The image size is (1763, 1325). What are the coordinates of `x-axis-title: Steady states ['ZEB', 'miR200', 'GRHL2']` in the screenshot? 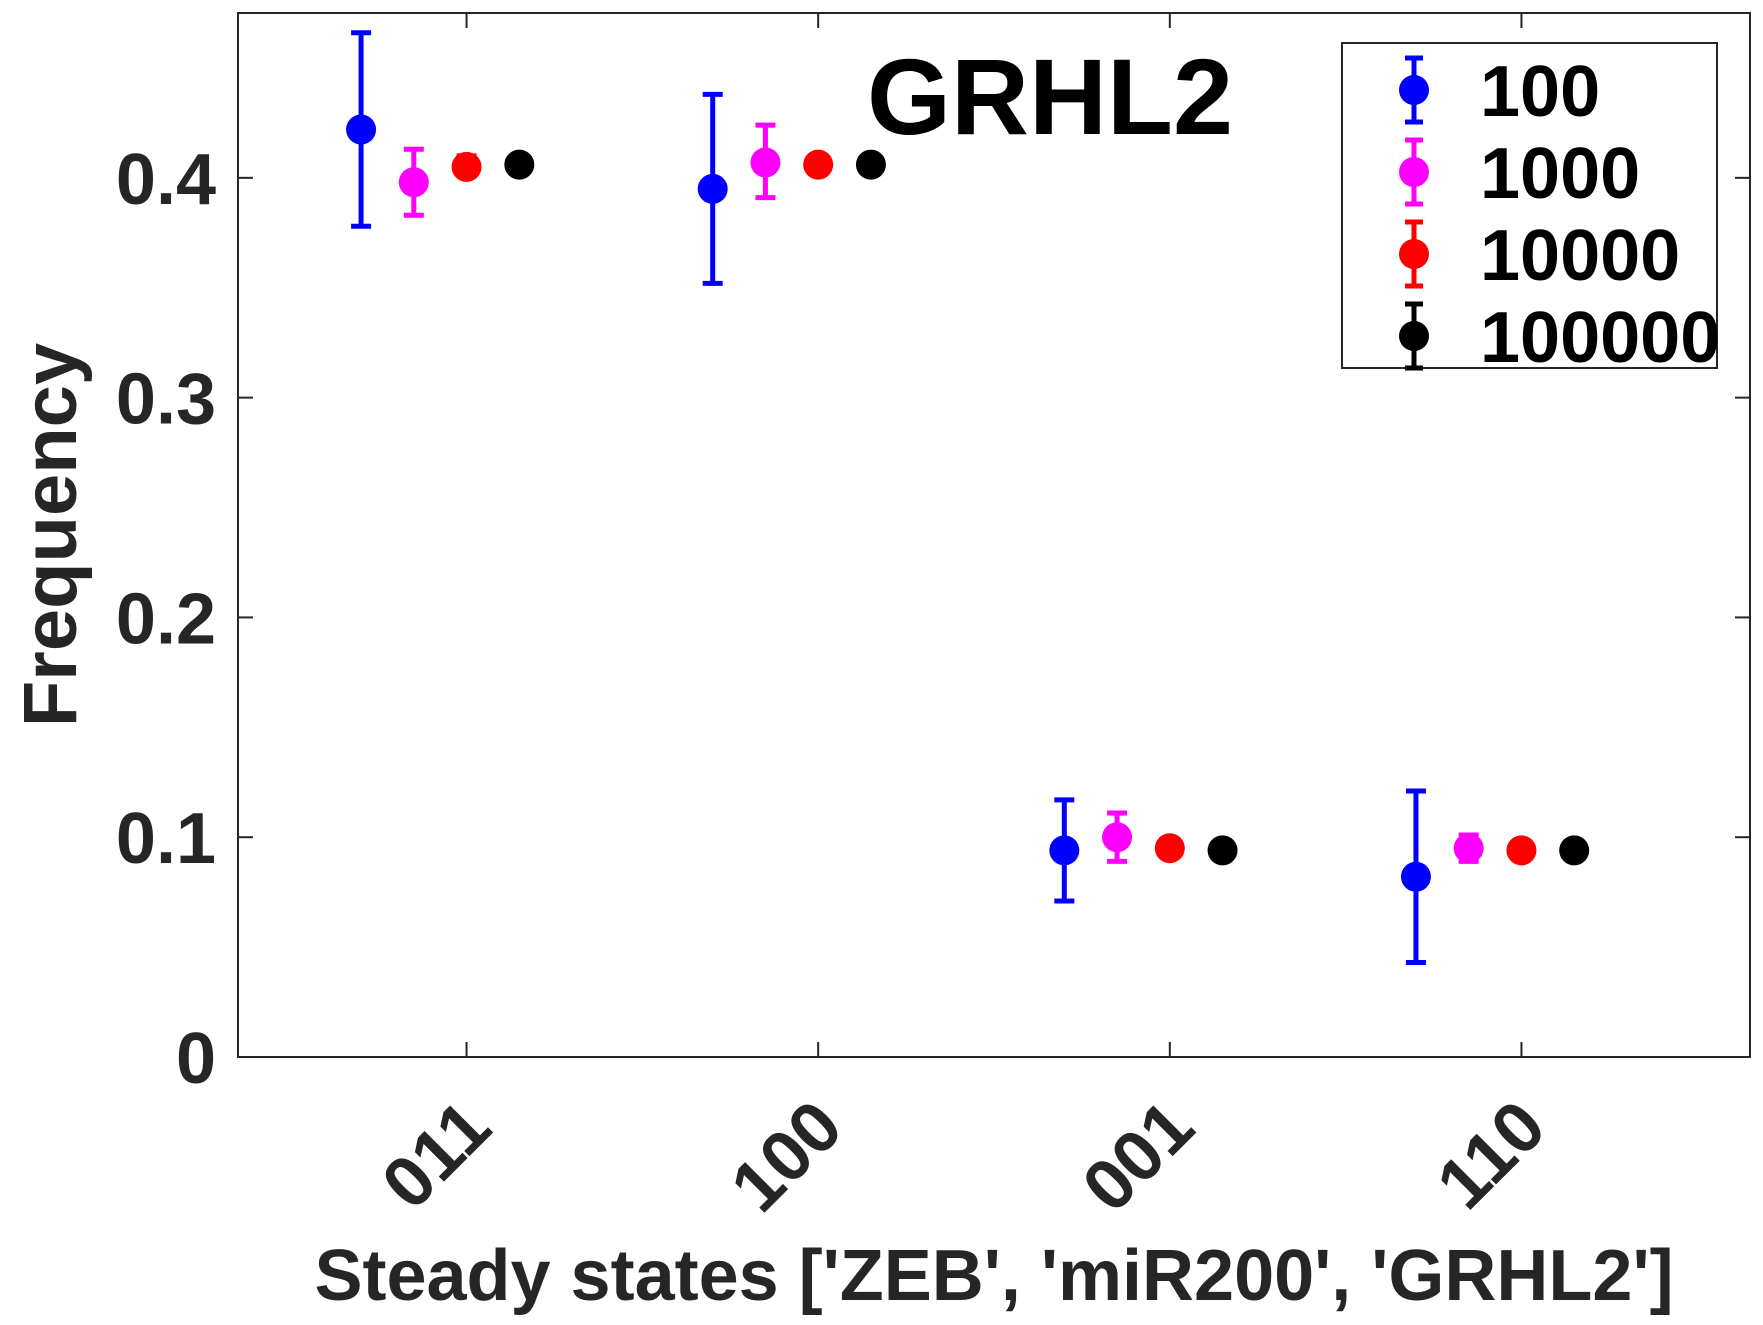 It's located at (993, 1276).